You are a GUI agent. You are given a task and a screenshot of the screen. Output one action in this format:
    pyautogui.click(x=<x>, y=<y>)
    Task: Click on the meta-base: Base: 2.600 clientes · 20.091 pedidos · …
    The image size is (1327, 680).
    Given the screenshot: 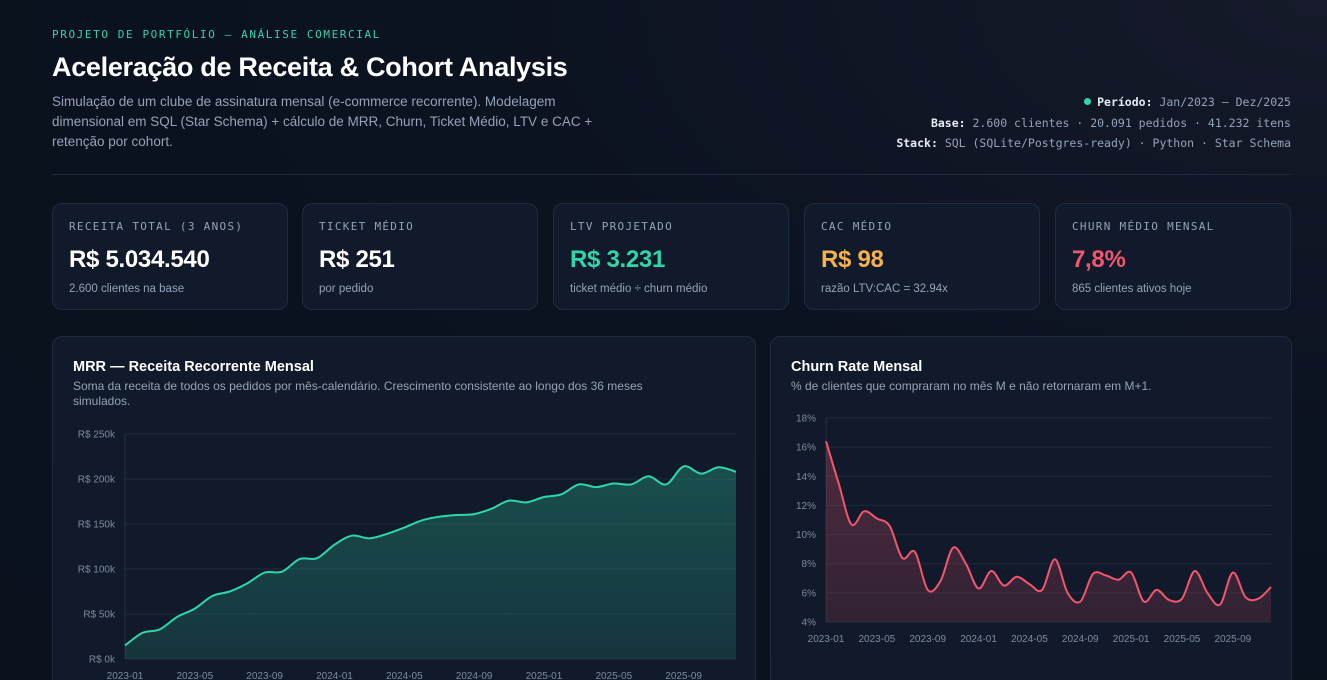 What is the action you would take?
    pyautogui.click(x=1093, y=123)
    